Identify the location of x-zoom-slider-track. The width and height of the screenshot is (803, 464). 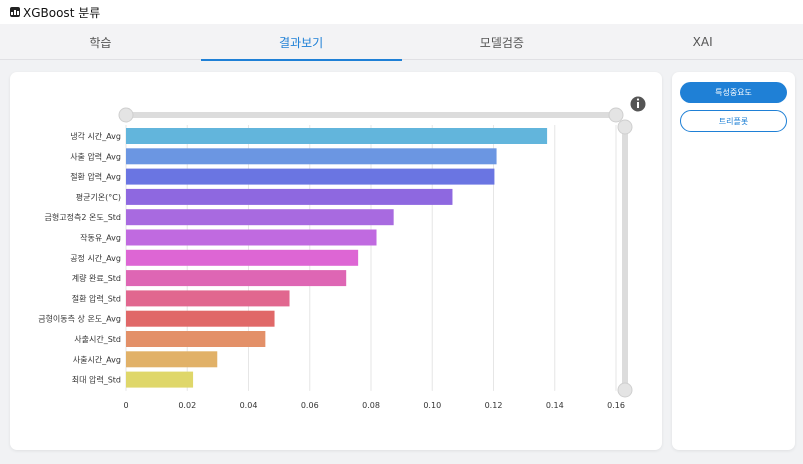
(371, 115).